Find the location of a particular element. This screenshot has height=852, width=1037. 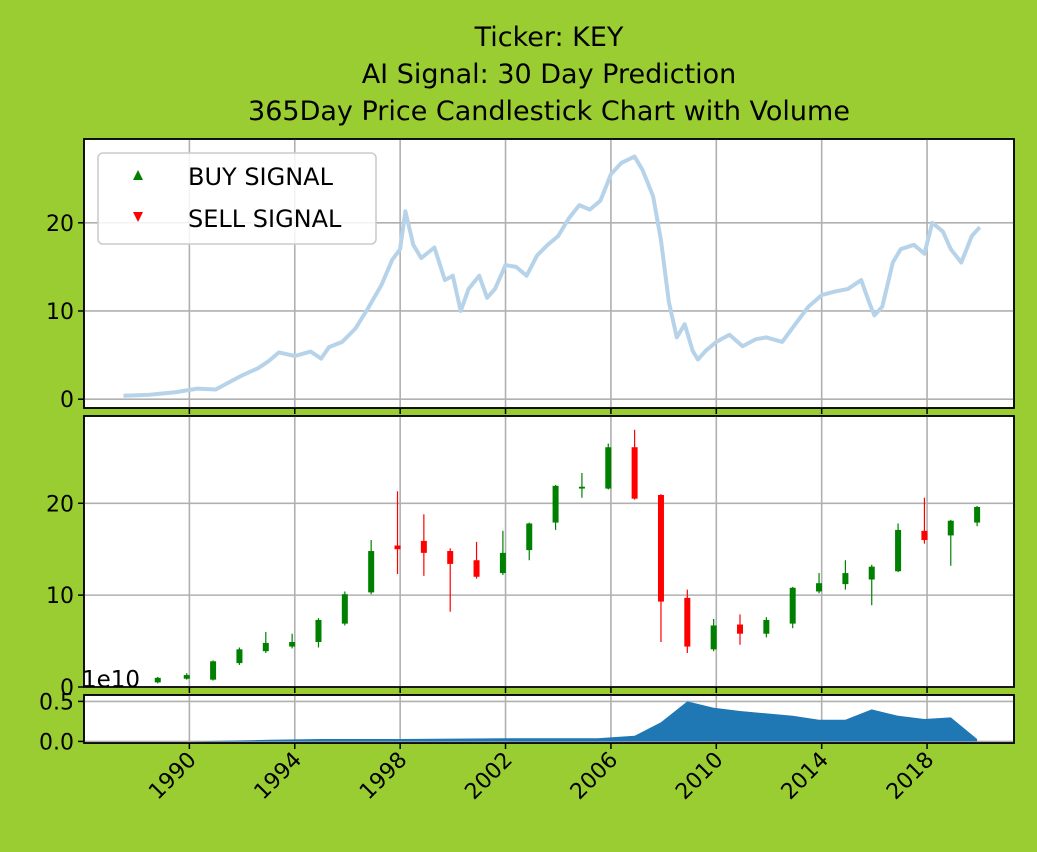

volume-ytick-label: 0.5 is located at coordinates (56, 702).